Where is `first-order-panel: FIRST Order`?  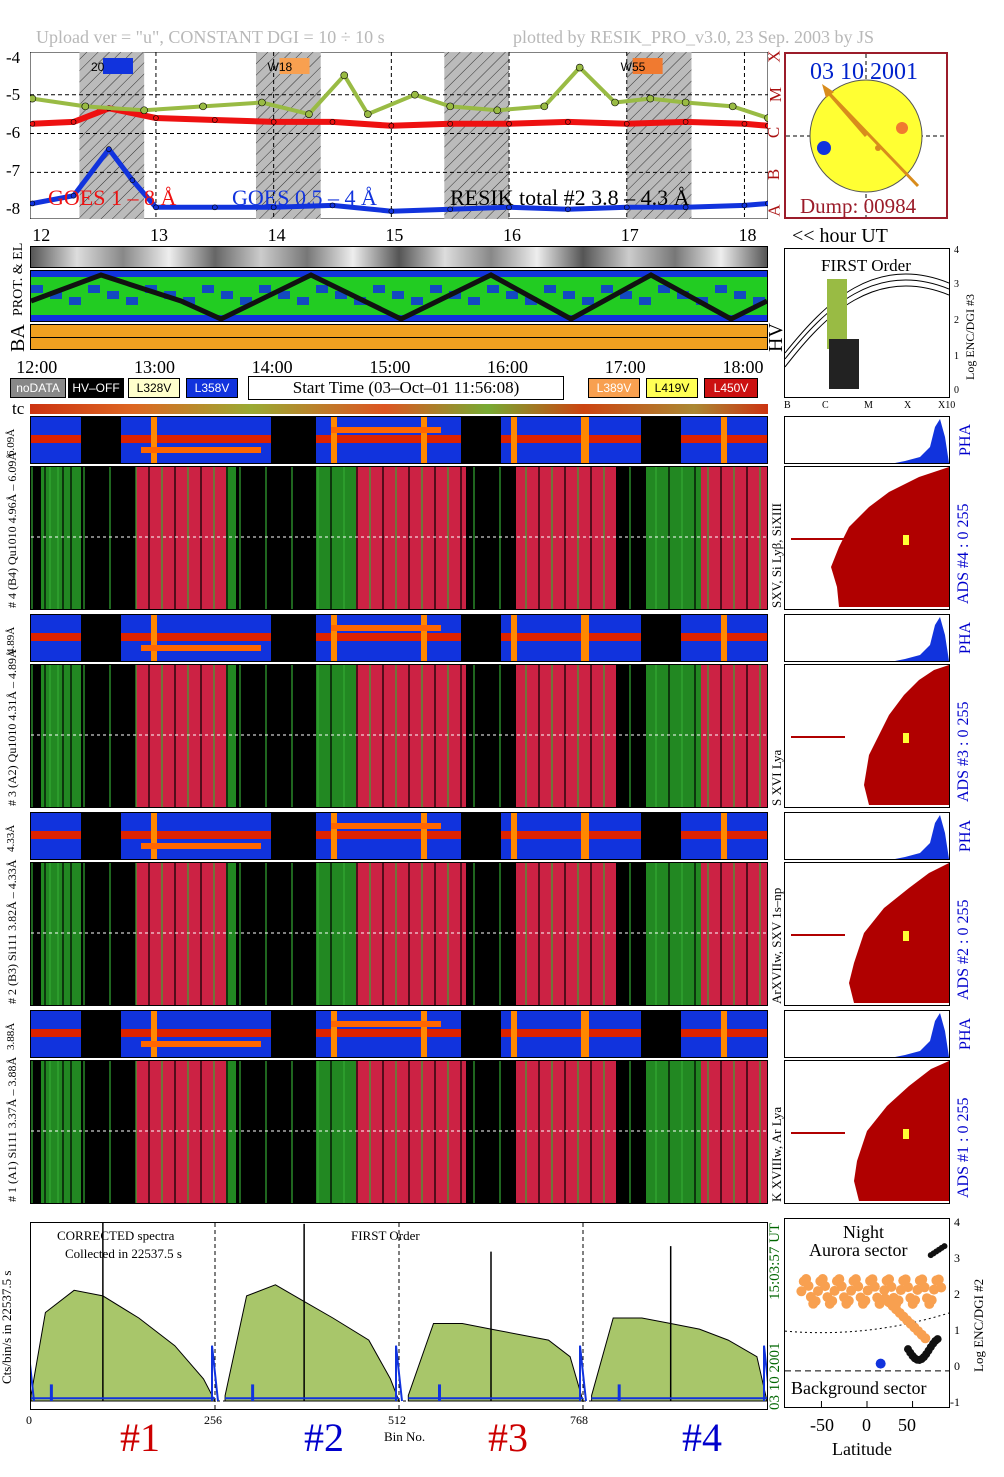
first-order-panel: FIRST Order is located at coordinates (867, 323).